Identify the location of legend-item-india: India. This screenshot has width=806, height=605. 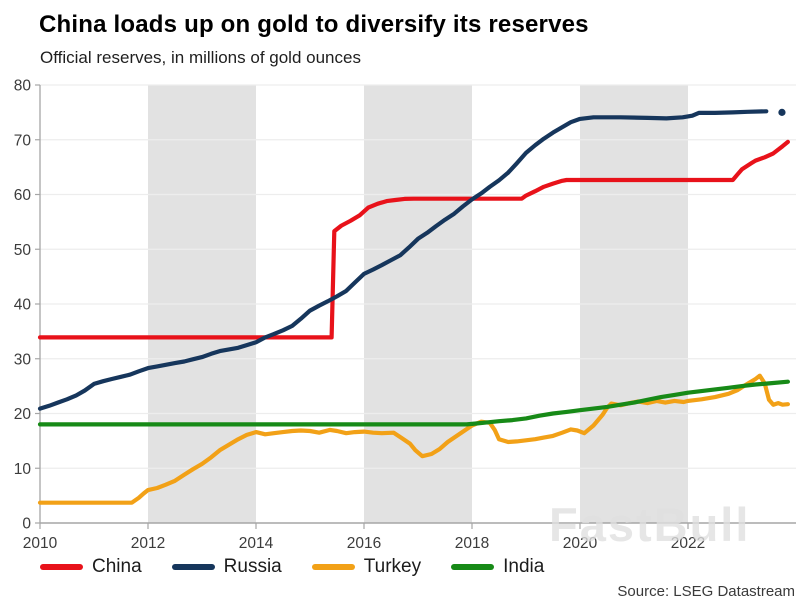
(497, 567).